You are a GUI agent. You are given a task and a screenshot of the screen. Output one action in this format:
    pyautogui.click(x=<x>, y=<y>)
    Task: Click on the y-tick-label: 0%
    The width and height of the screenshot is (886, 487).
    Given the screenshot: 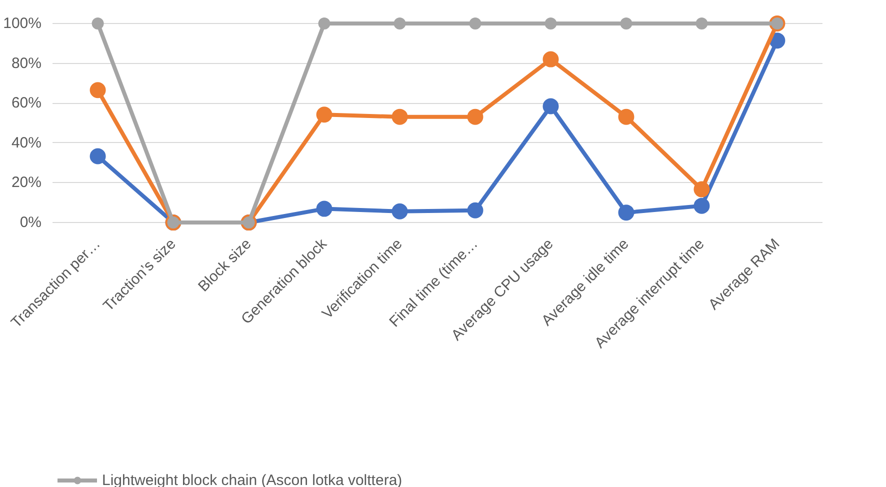 What is the action you would take?
    pyautogui.click(x=31, y=223)
    